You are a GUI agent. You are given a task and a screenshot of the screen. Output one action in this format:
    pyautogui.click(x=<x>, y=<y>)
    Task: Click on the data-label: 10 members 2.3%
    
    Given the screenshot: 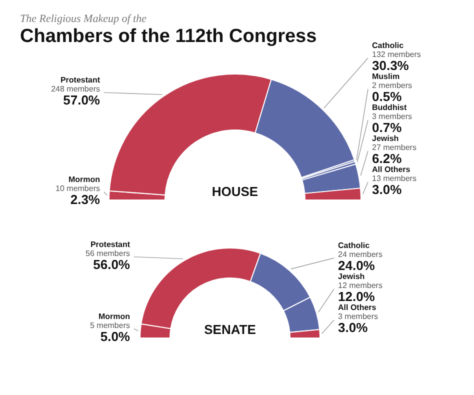 What is the action you would take?
    pyautogui.click(x=78, y=195)
    